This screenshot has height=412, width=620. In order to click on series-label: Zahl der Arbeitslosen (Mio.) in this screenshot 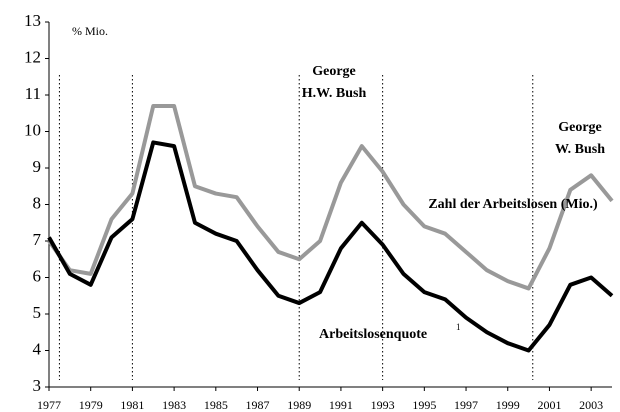, I will do `click(513, 204)`.